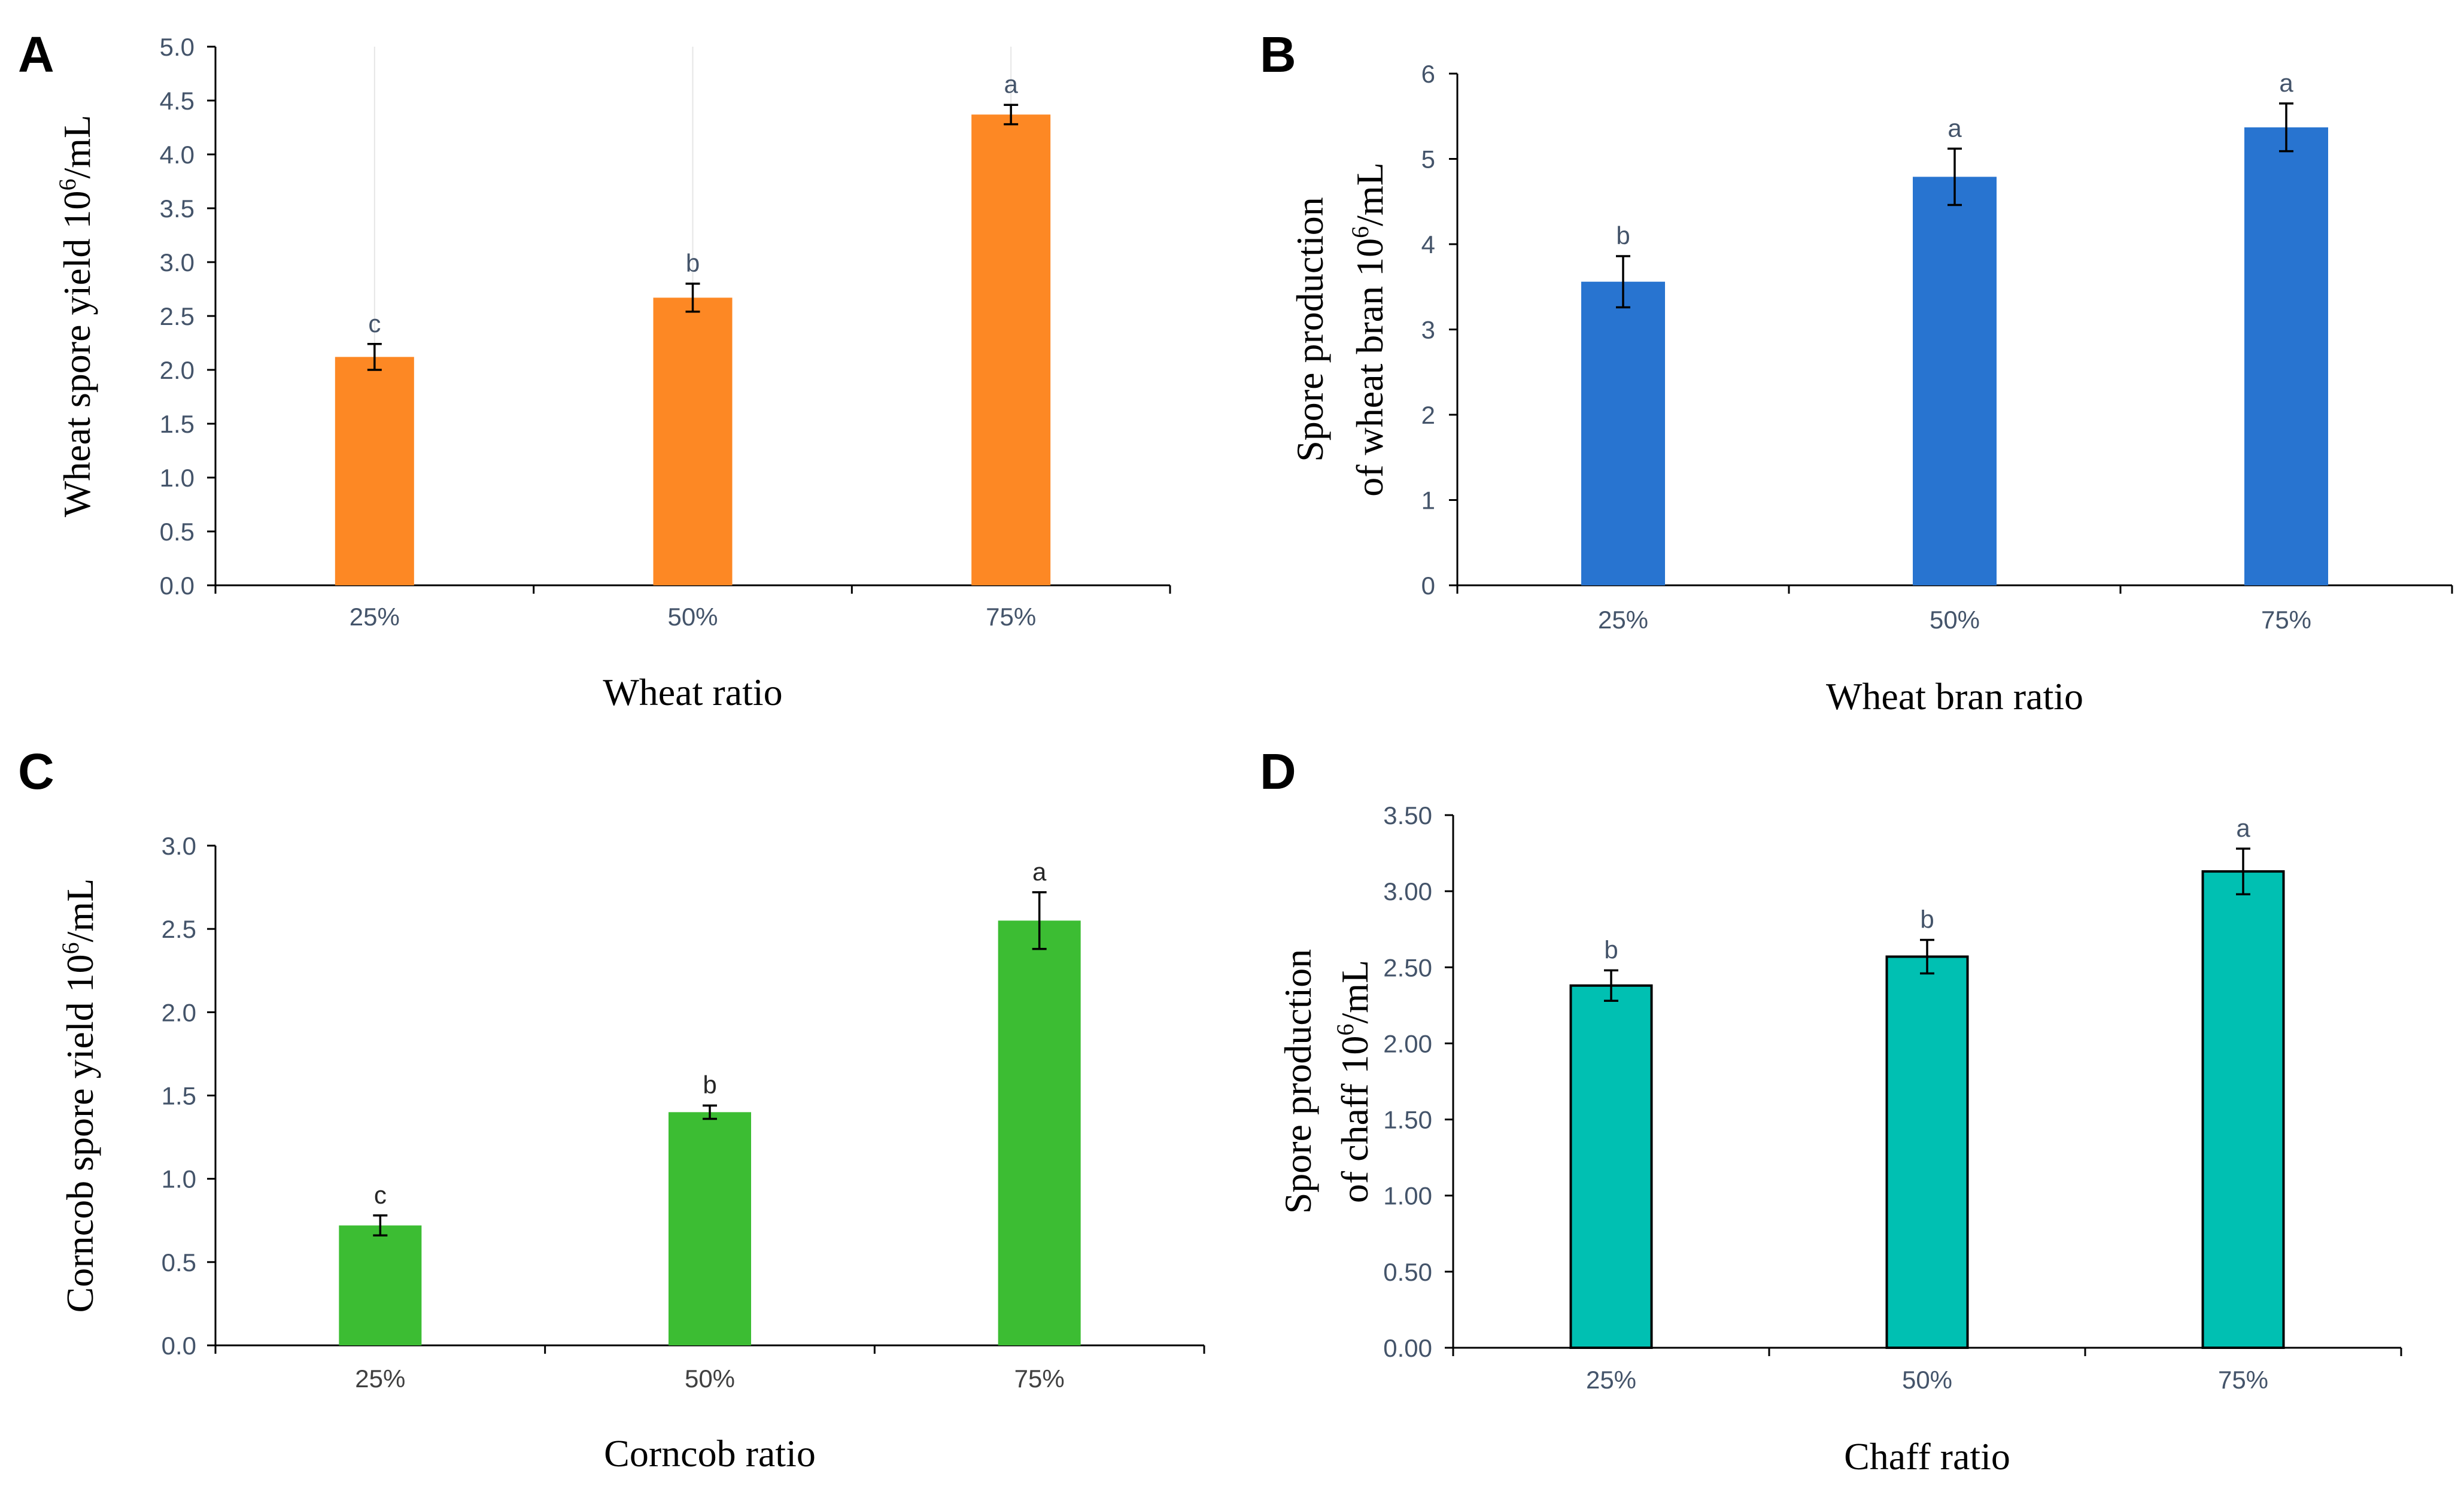 This screenshot has height=1489, width=2464. Describe the element at coordinates (79, 1096) in the screenshot. I see `y-axis-title: Corncob spore yield 106/mL` at that location.